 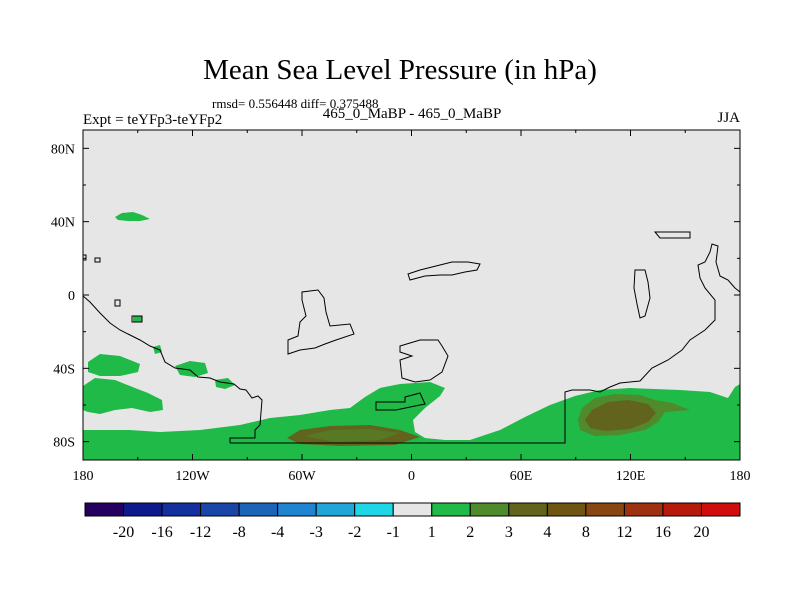 I want to click on colorbar-label: 3, so click(x=509, y=532).